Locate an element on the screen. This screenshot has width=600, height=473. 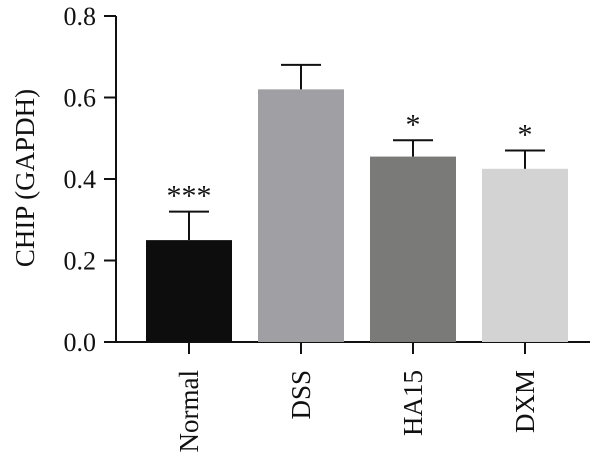
x-axis is located at coordinates (353, 347).